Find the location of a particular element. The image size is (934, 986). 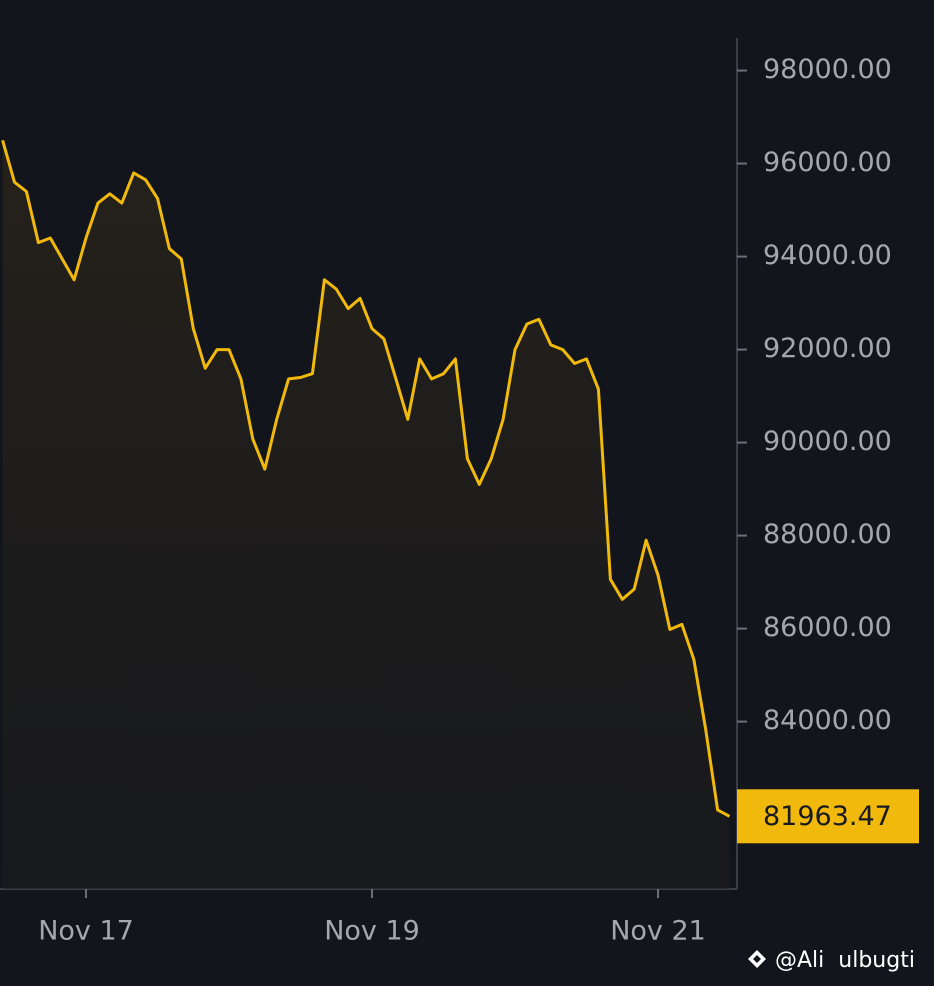

last-price-label: 81963.47 is located at coordinates (827, 816).